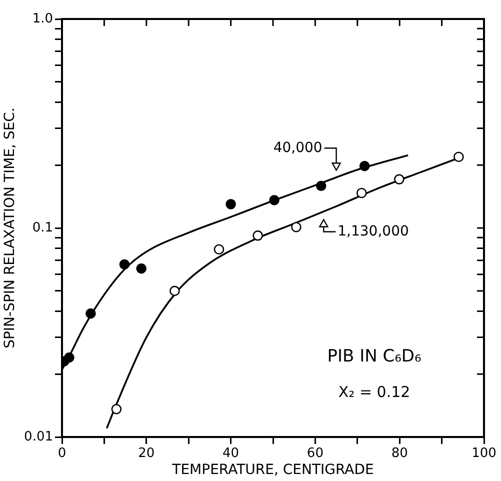 The height and width of the screenshot is (481, 501). Describe the element at coordinates (42, 228) in the screenshot. I see `y-tick-label: 0.1` at that location.